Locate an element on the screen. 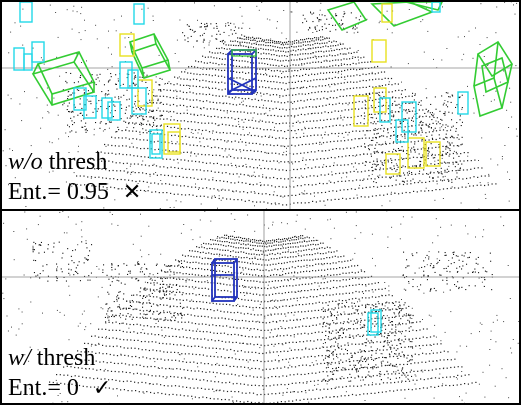  cross-icon: ✕ is located at coordinates (132, 192).